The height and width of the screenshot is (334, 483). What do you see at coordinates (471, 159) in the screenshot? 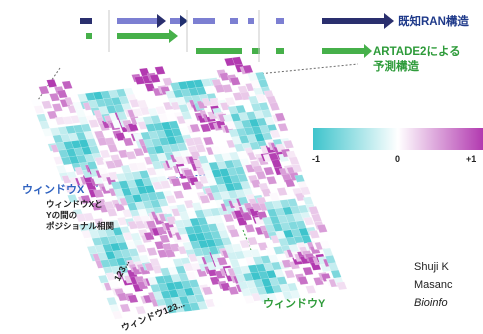
I see `color-scale-max-label: +1` at bounding box center [471, 159].